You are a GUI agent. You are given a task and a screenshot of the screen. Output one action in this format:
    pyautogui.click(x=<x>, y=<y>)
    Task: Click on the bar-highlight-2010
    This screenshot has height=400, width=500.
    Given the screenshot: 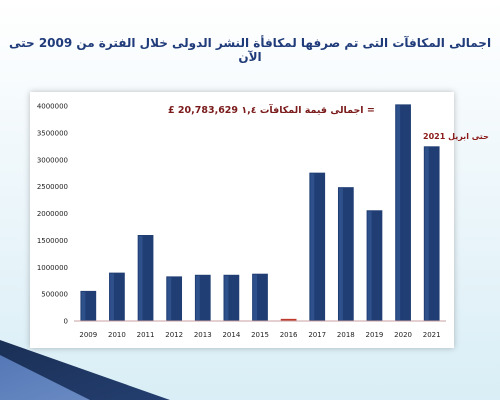 What is the action you would take?
    pyautogui.click(x=112, y=296)
    